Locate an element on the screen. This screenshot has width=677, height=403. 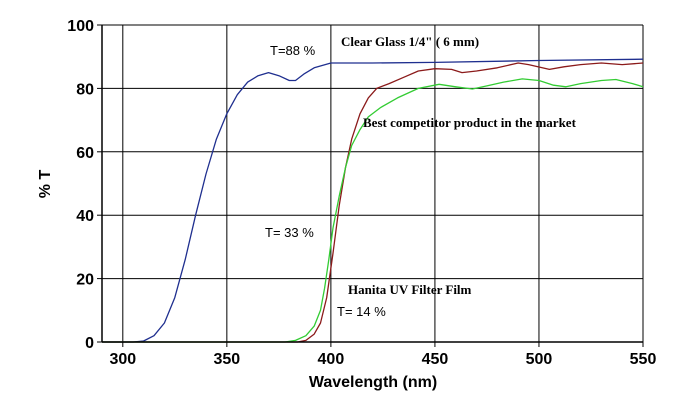
annotation-clear-glass: Clear Glass 1/4" ( 6 mm) is located at coordinates (410, 41).